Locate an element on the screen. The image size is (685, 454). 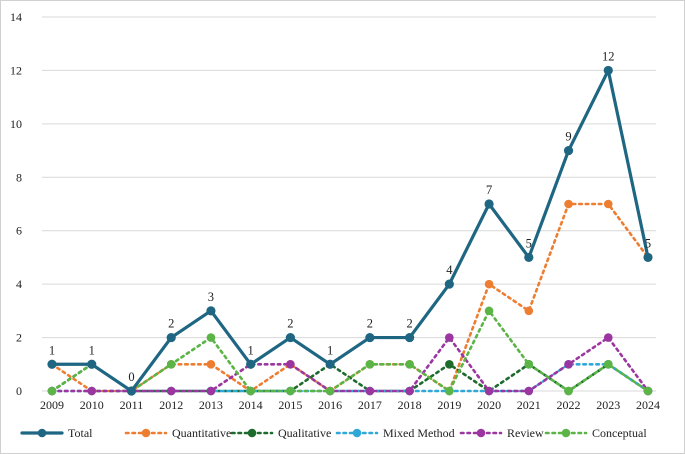
data-label: 12 is located at coordinates (608, 56).